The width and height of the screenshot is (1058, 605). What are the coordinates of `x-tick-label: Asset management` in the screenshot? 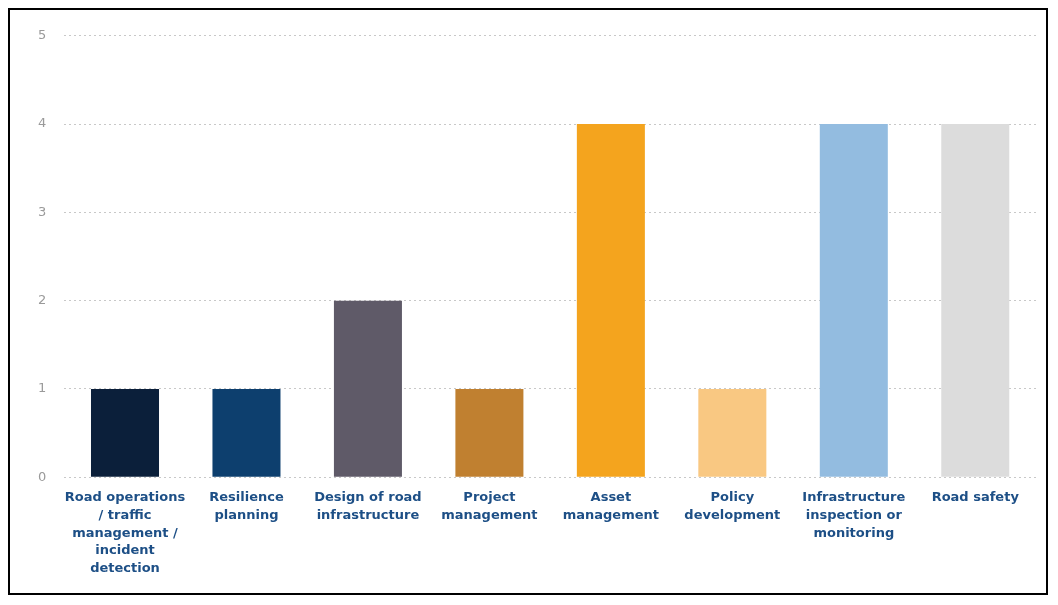 It's located at (611, 505).